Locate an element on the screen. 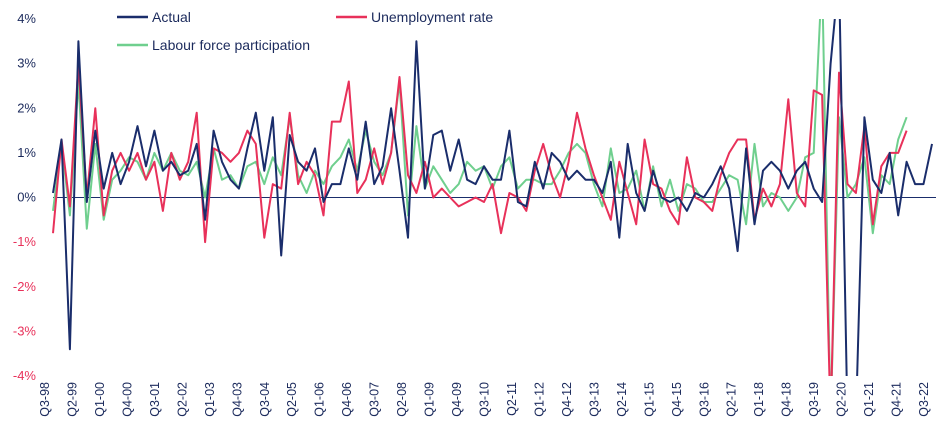  x-tick-label: Q3-98 is located at coordinates (45, 399).